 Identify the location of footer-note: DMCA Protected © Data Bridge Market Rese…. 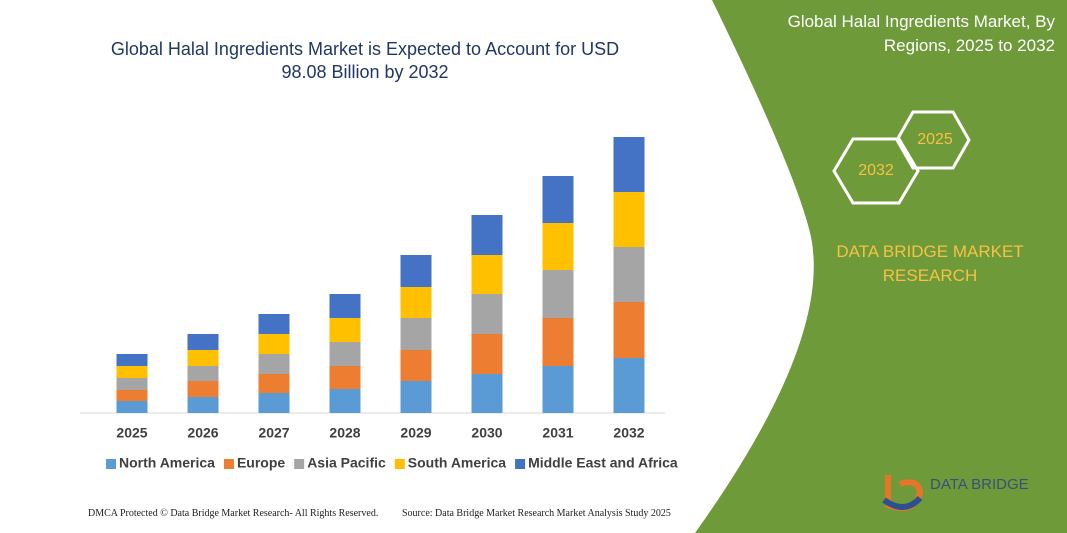
(233, 513).